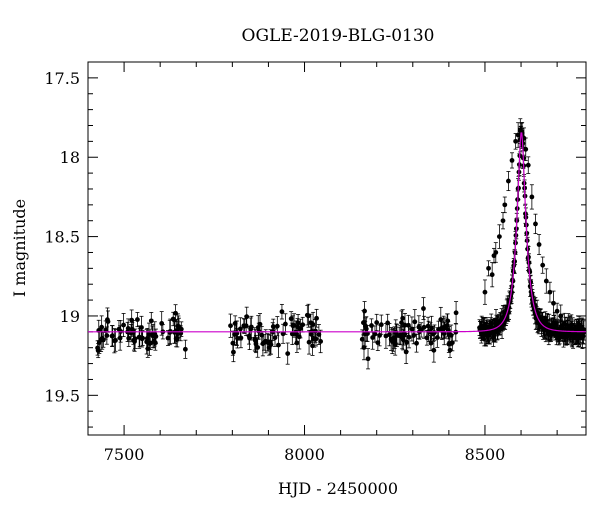 The width and height of the screenshot is (600, 512). Describe the element at coordinates (62, 78) in the screenshot. I see `y-tick-label: 17.5` at that location.